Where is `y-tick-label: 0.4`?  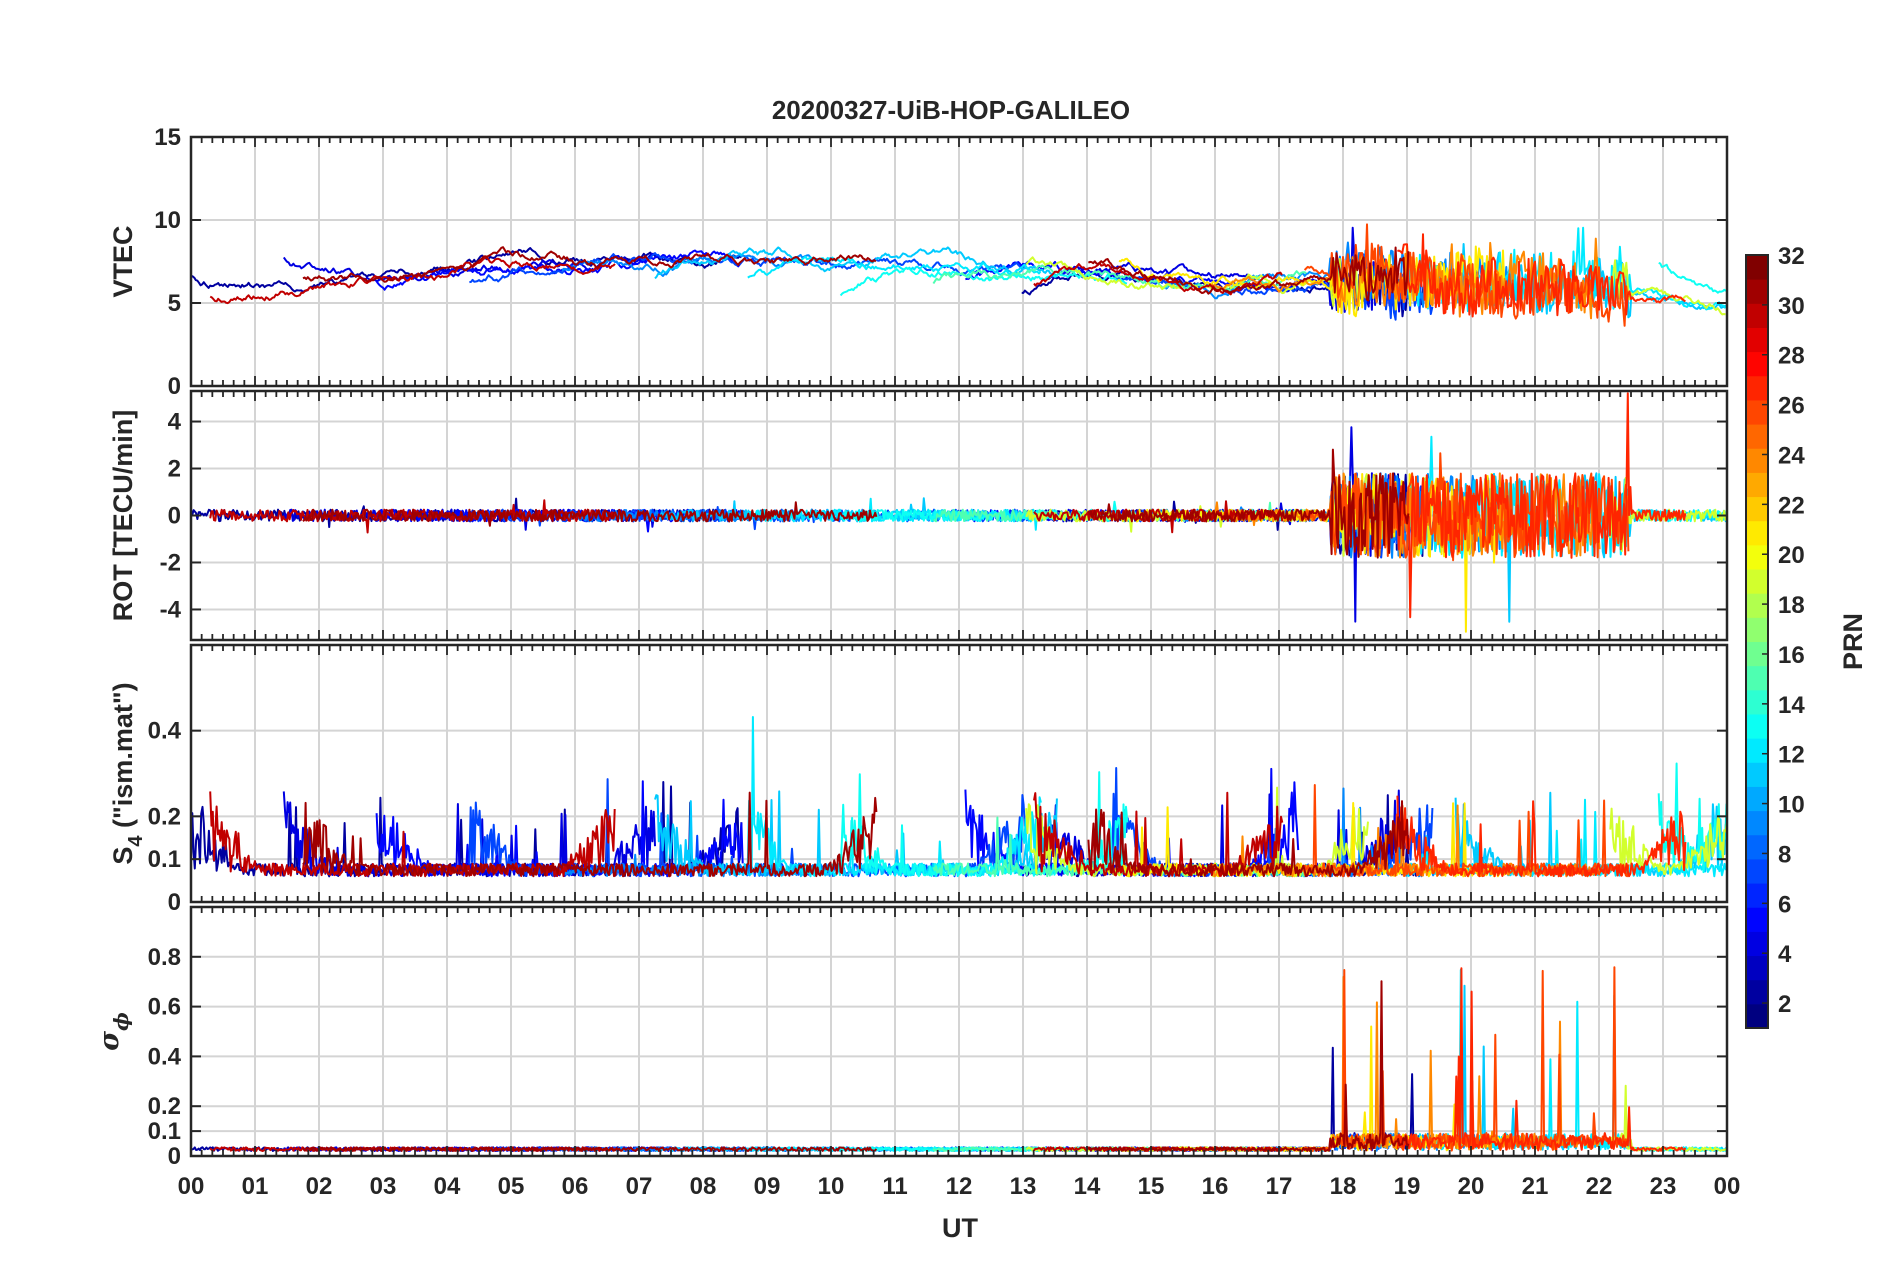
y-tick-label: 0.4 is located at coordinates (165, 731).